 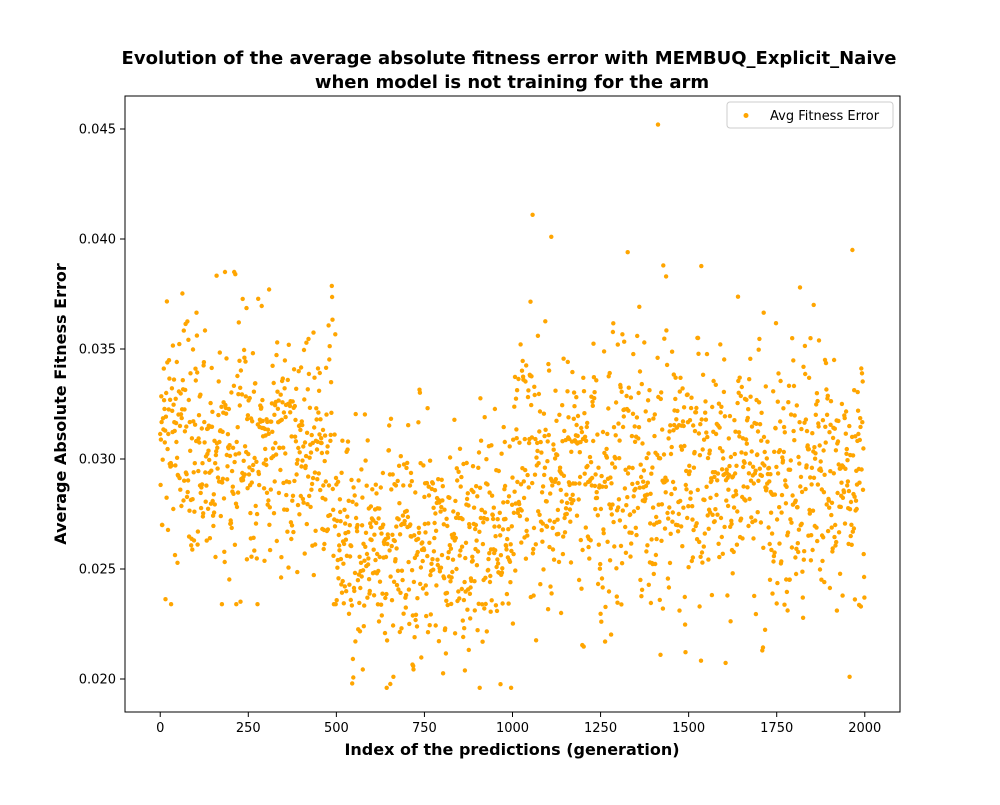 What do you see at coordinates (97, 680) in the screenshot?
I see `y-tick-label: 0.020` at bounding box center [97, 680].